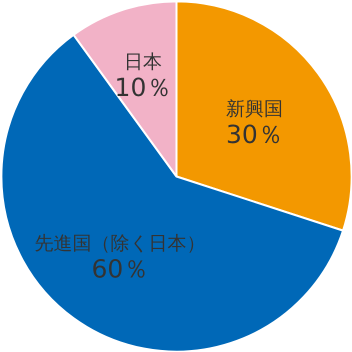 This screenshot has height=352, width=352. I want to click on slice-label: 日本, so click(143, 62).